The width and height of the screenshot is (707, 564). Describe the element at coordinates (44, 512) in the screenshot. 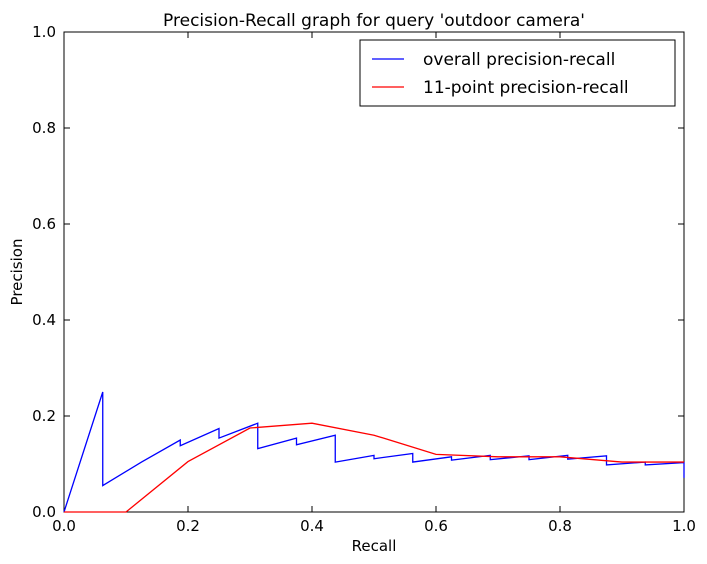

I see `y-tick-label: 0.0` at that location.